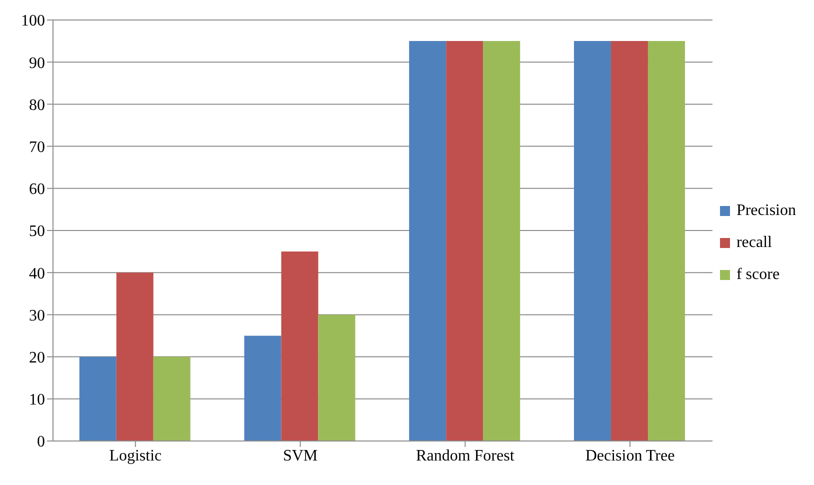 Image resolution: width=814 pixels, height=485 pixels. Describe the element at coordinates (37, 147) in the screenshot. I see `y-tick-label: 70` at that location.